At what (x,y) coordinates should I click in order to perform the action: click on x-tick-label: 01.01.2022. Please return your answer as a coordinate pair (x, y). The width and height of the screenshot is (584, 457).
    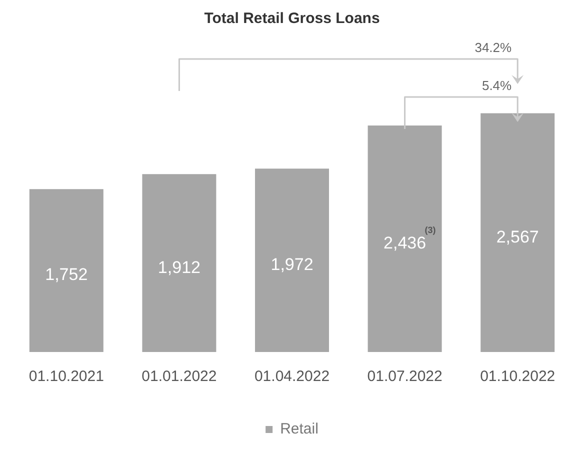
    Looking at the image, I should click on (179, 377).